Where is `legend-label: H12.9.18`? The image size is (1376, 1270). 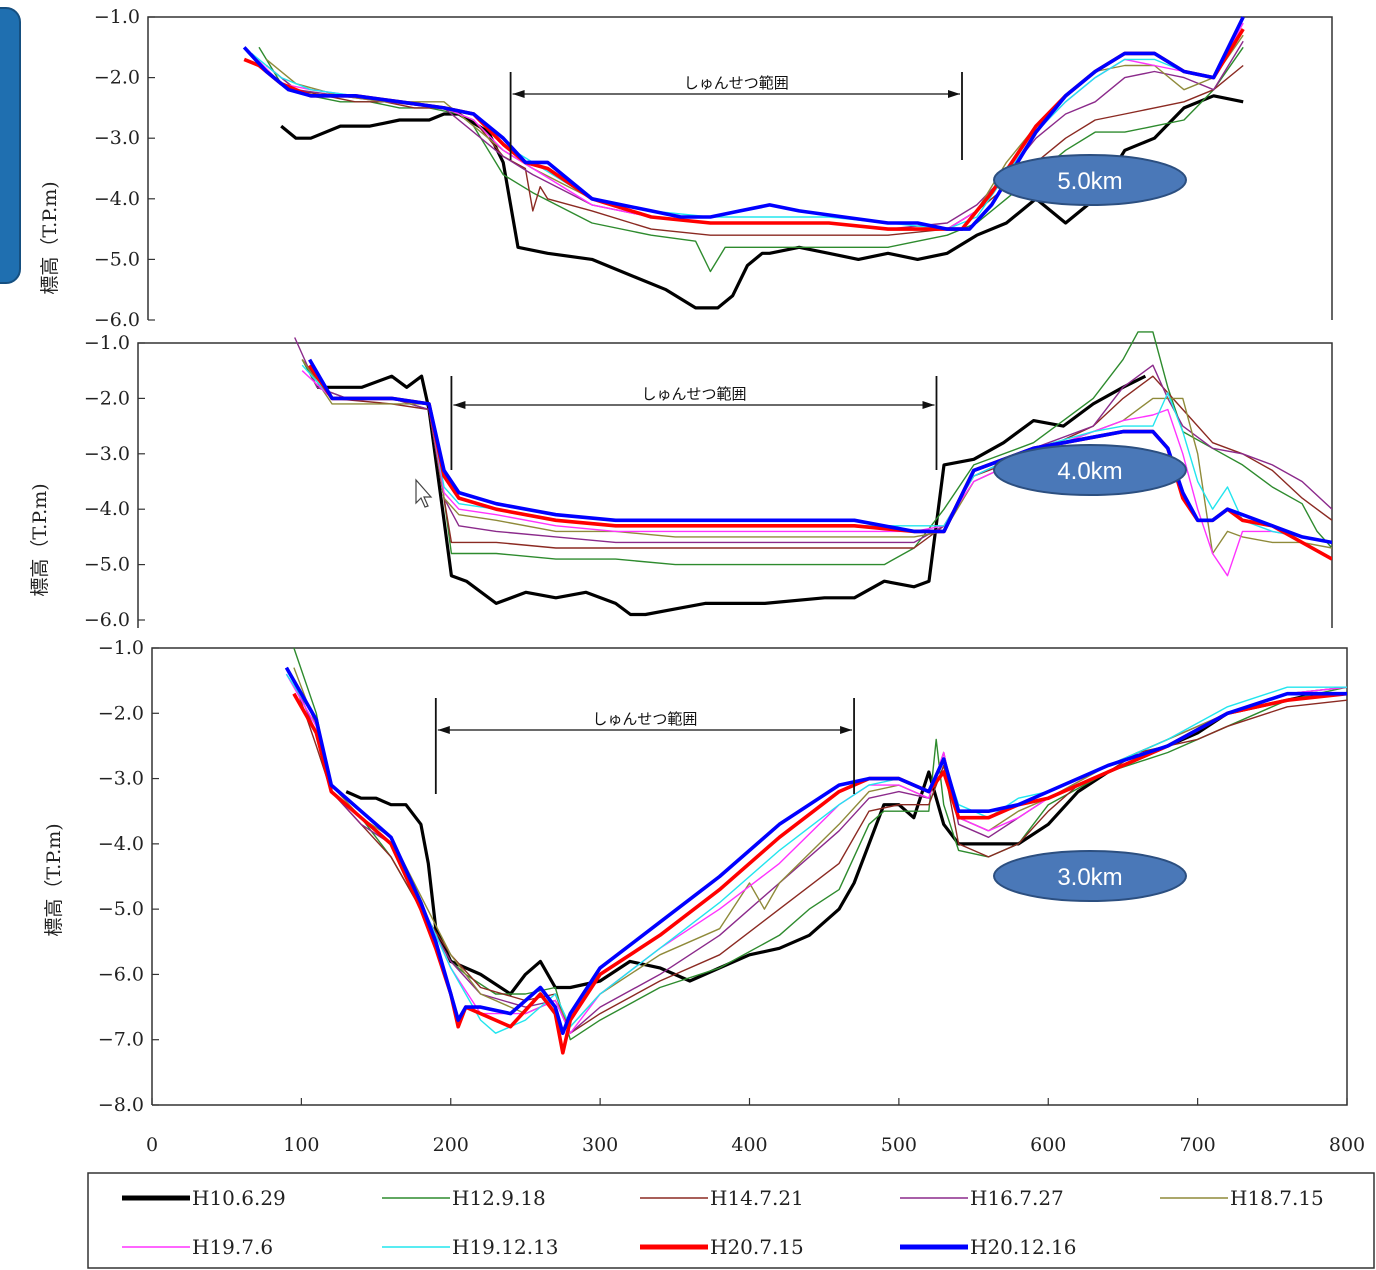
legend-label: H12.9.18 is located at coordinates (499, 1198).